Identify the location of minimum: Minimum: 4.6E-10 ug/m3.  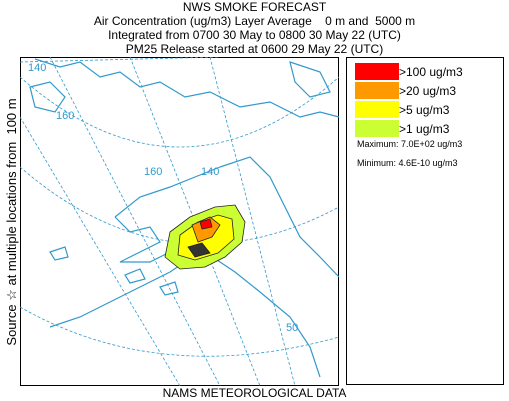
(407, 163).